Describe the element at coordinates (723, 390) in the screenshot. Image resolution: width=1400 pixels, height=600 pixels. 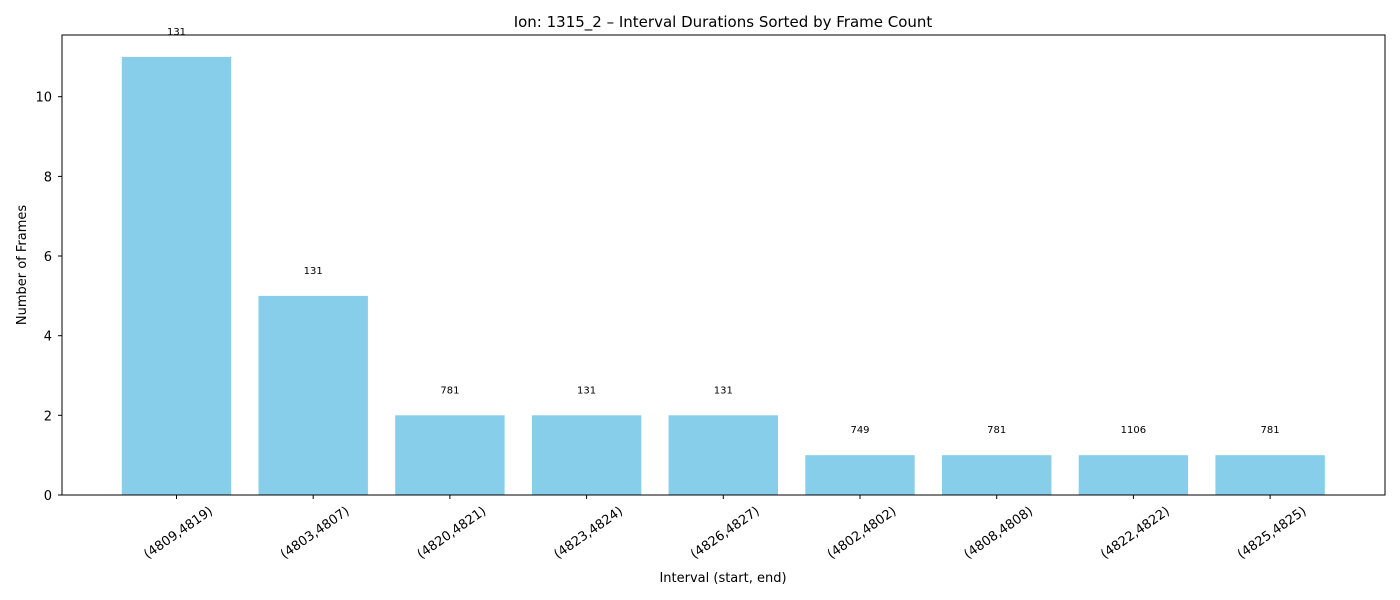
I see `bar-value-label-4: 131` at that location.